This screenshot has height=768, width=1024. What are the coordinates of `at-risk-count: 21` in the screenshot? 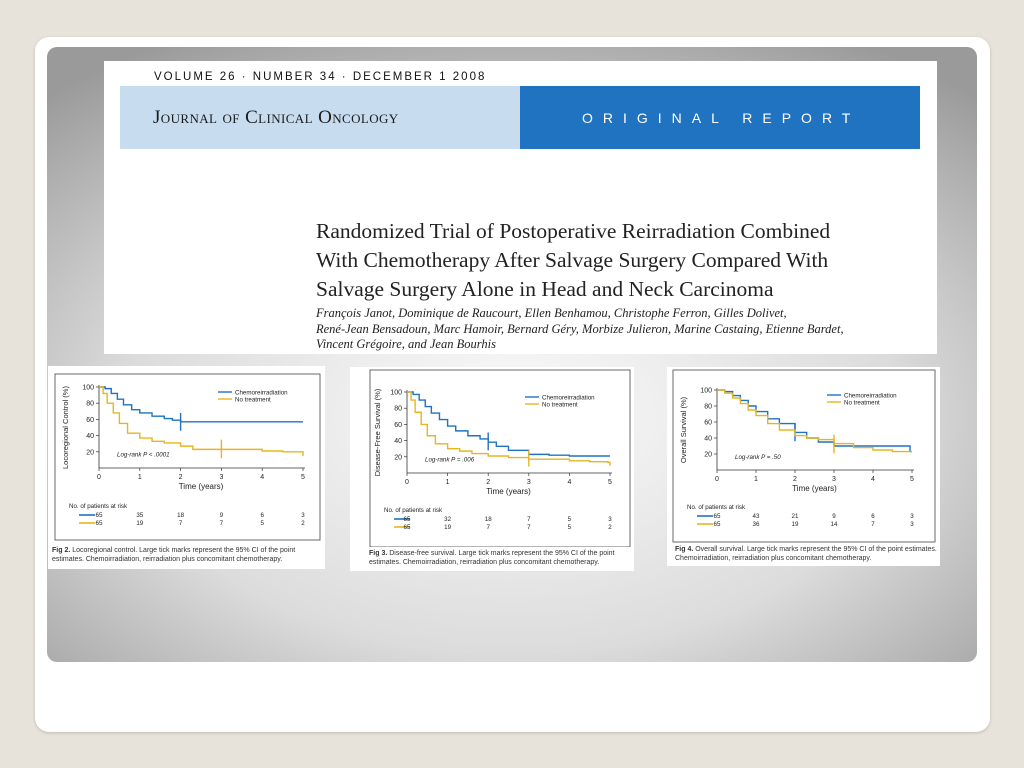 It's located at (795, 516).